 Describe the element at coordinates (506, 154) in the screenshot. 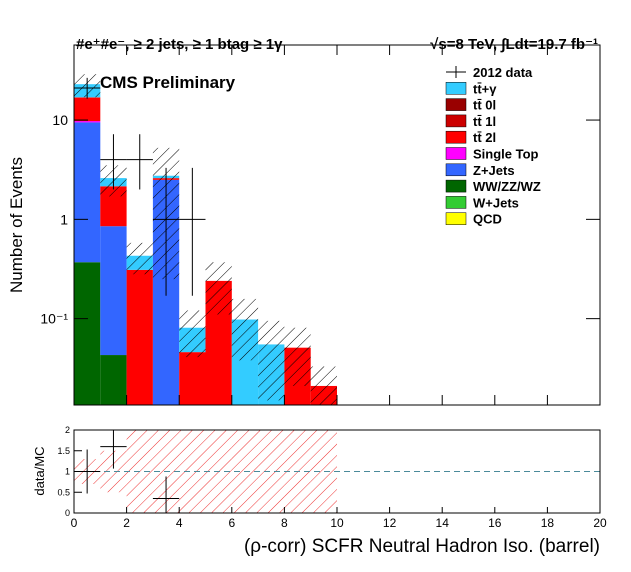

I see `legend-label: Single Top` at that location.